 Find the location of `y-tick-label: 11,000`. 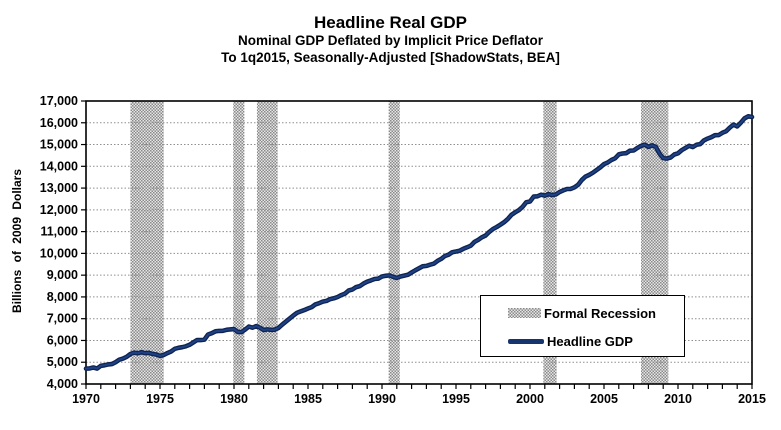

y-tick-label: 11,000 is located at coordinates (59, 232).